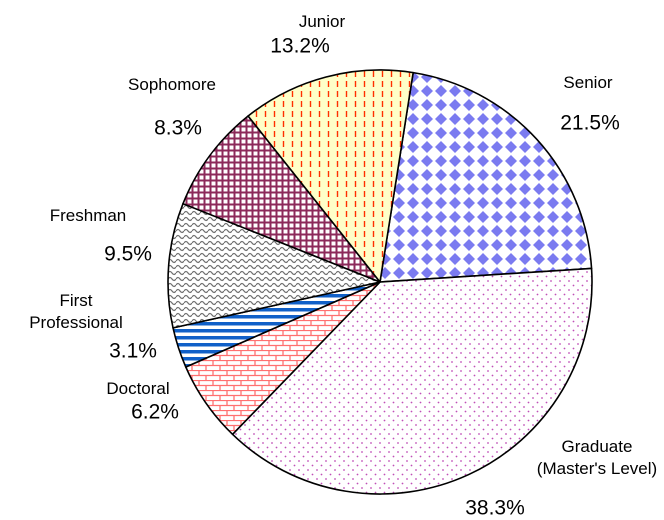 This screenshot has height=520, width=664. Describe the element at coordinates (597, 457) in the screenshot. I see `slice-label: Graduate (Master's Level)` at that location.